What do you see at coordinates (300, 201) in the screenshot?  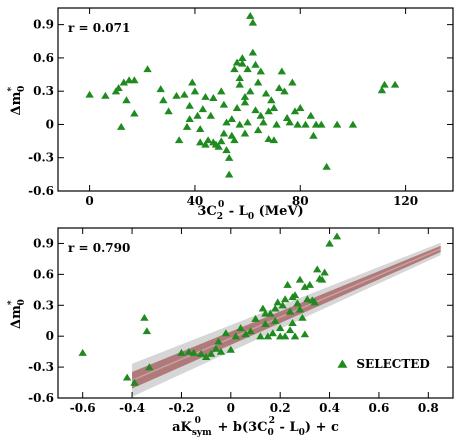 I see `x-tick-label: 80` at bounding box center [300, 201].